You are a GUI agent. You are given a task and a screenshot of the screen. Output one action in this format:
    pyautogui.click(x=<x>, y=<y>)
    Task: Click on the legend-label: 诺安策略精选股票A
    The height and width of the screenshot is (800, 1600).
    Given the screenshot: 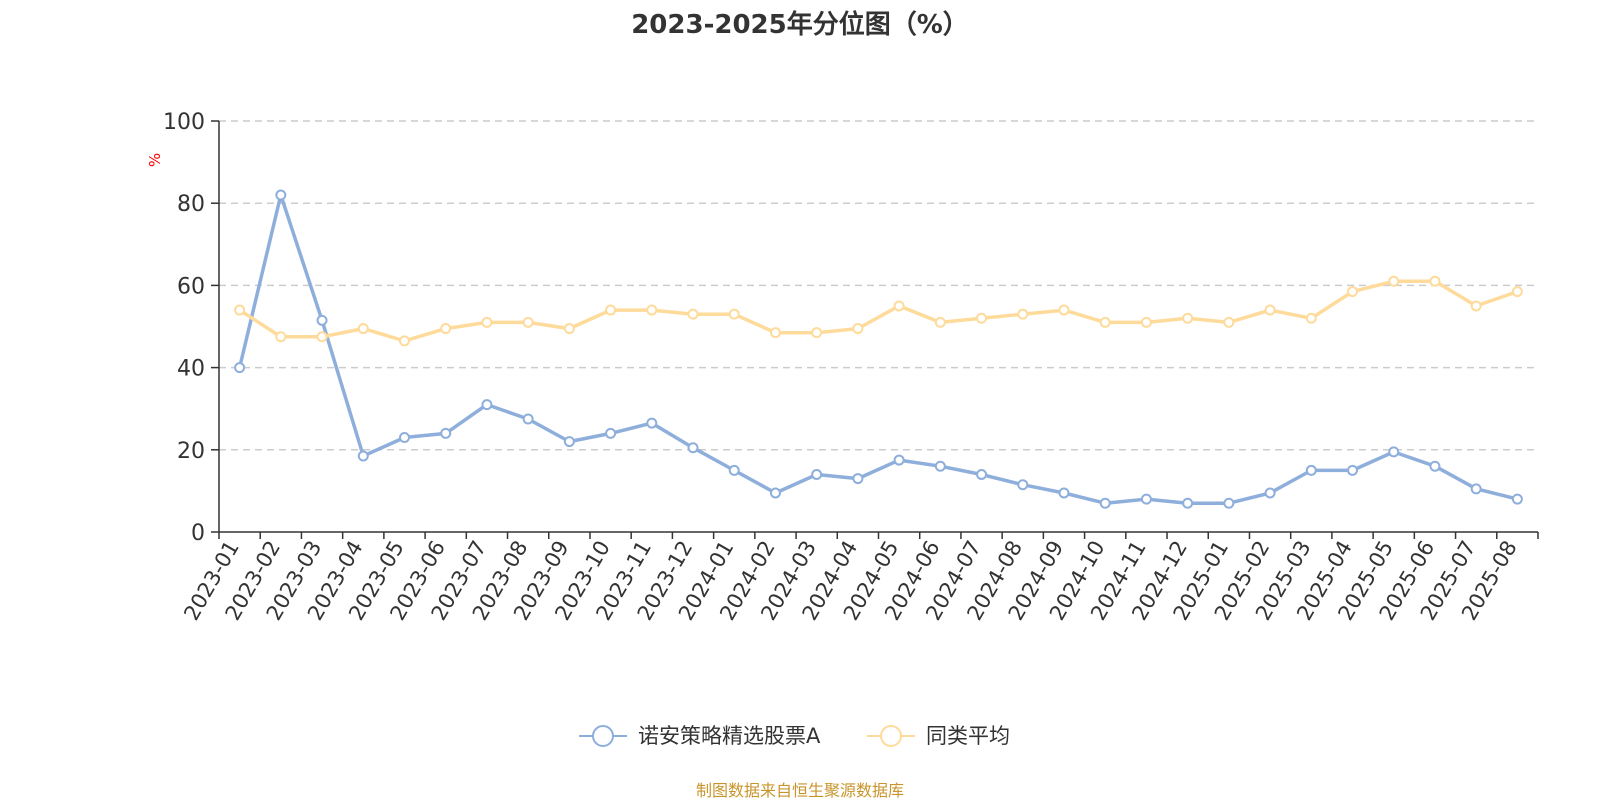 What is the action you would take?
    pyautogui.click(x=729, y=736)
    